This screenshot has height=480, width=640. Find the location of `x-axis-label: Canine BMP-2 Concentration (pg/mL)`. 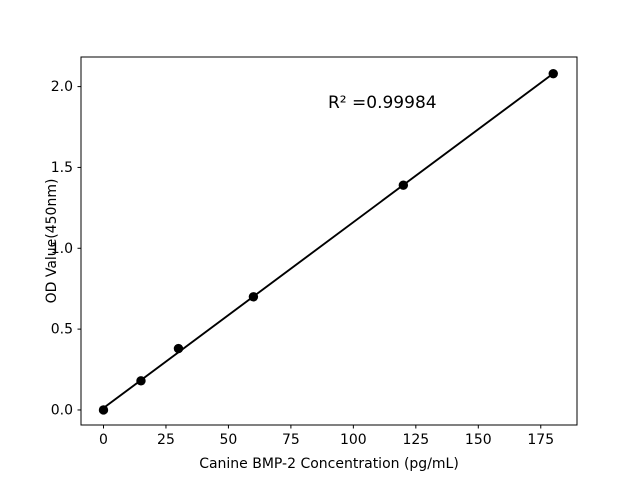

x-axis-label: Canine BMP-2 Concentration (pg/mL) is located at coordinates (329, 464).